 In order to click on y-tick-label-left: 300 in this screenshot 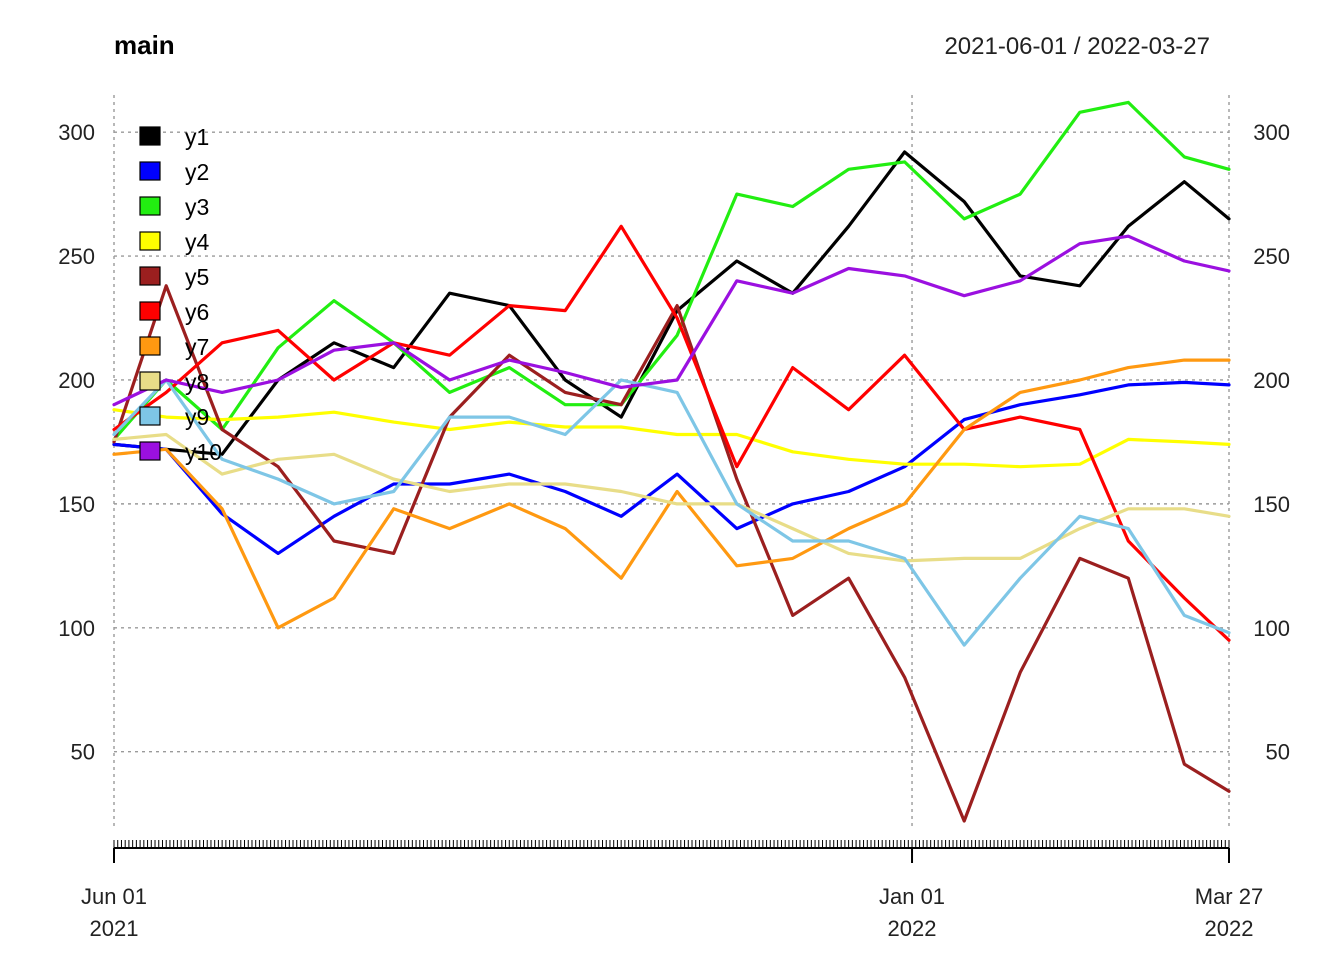, I will do `click(76, 132)`.